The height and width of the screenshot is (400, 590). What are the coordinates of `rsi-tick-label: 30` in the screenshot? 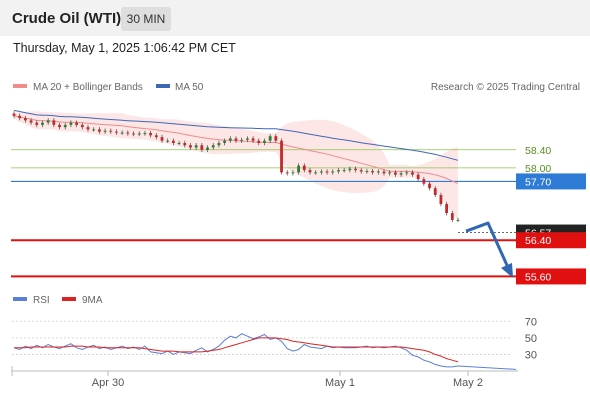 It's located at (531, 355).